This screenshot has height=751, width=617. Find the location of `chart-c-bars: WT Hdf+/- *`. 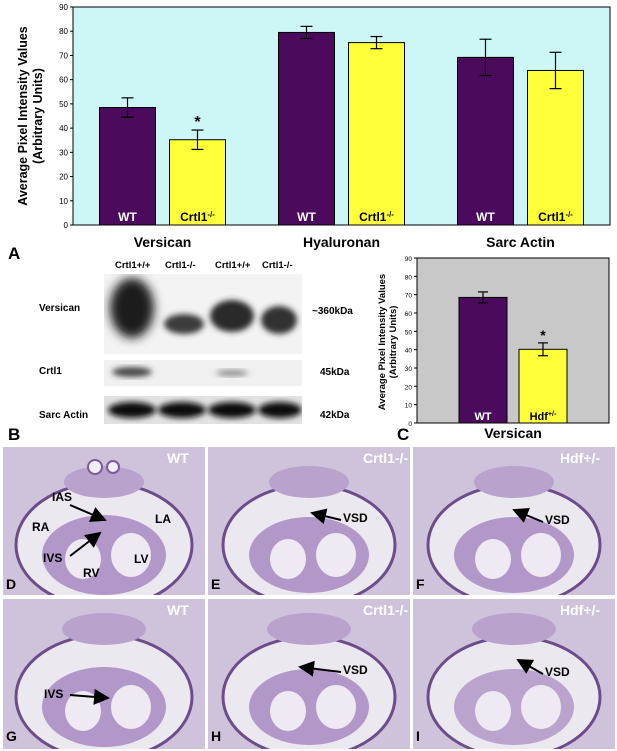

chart-c-bars: WT Hdf+/- * is located at coordinates (513, 357).